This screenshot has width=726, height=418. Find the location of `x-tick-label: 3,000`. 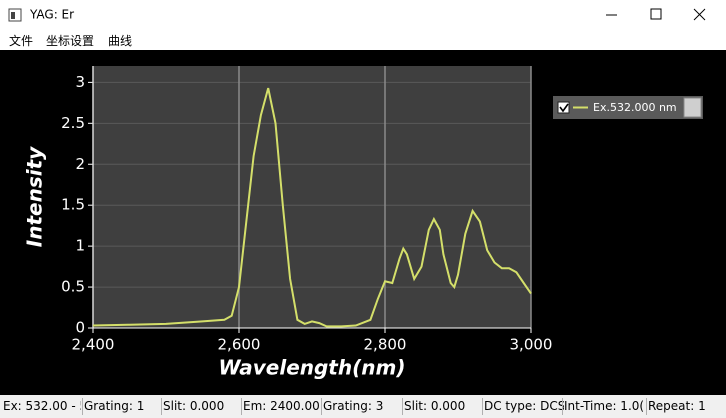

x-tick-label: 3,000 is located at coordinates (531, 345).